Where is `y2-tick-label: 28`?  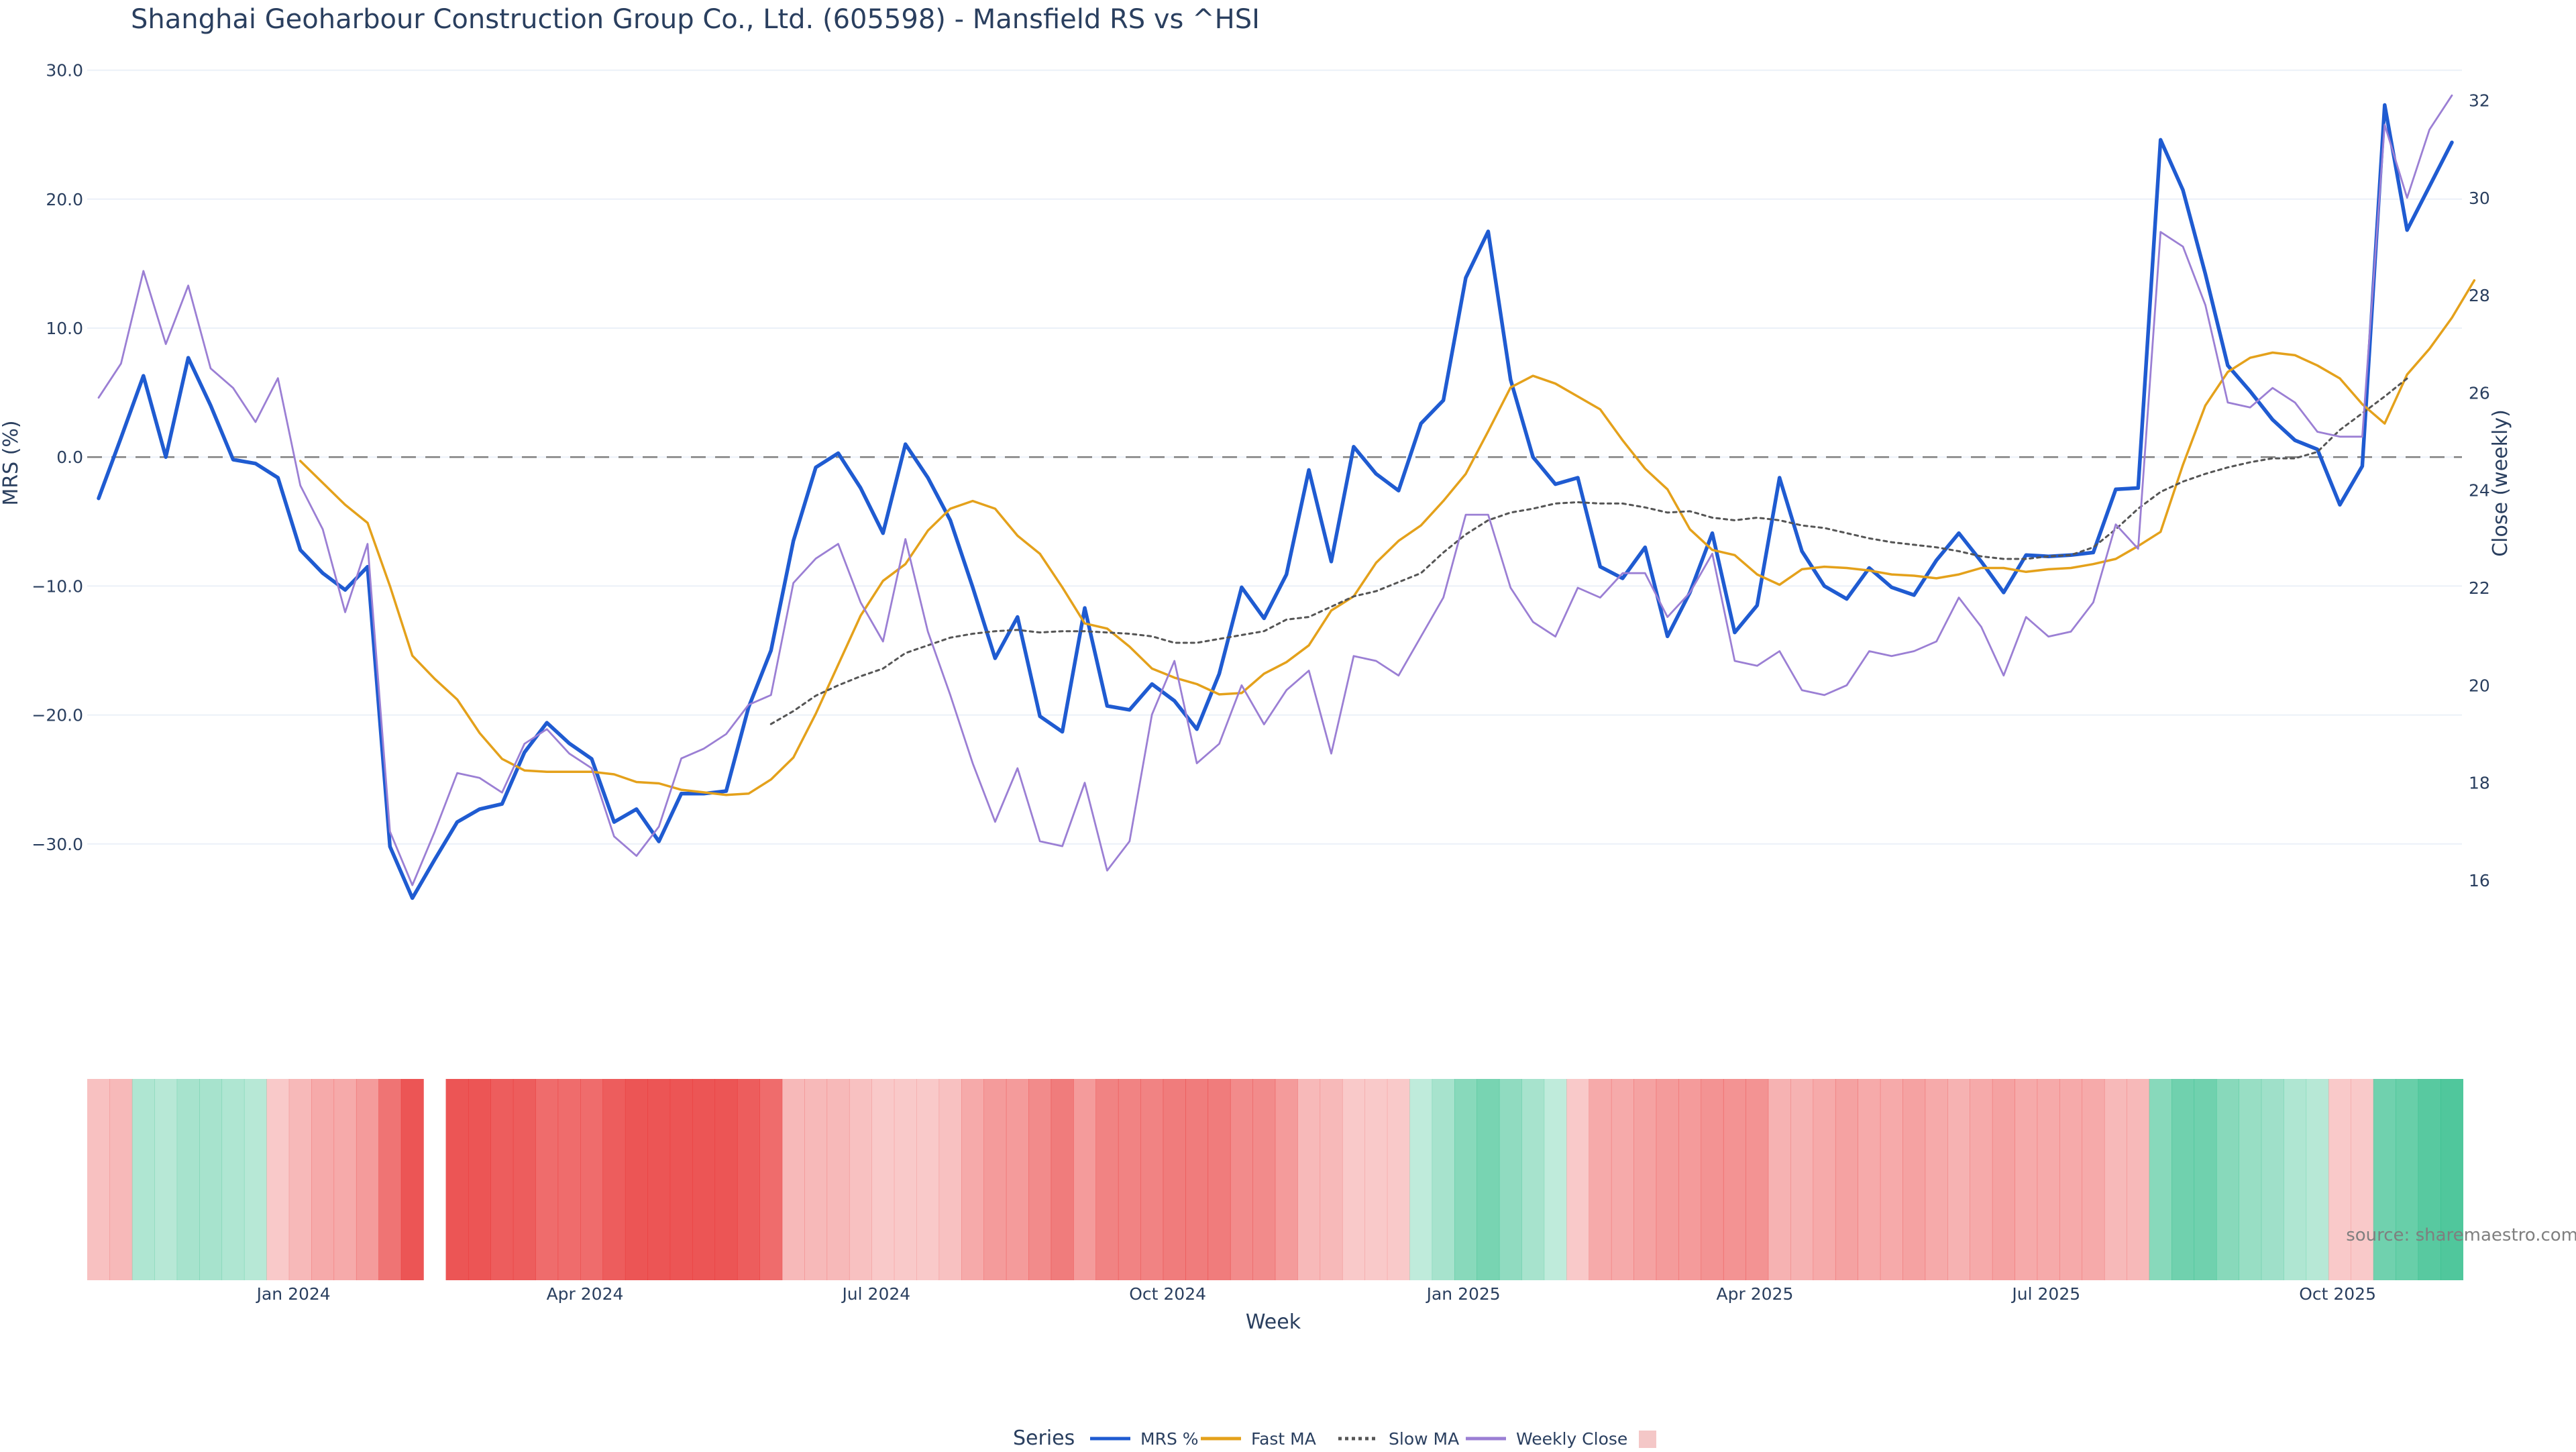
y2-tick-label: 28 is located at coordinates (2479, 296).